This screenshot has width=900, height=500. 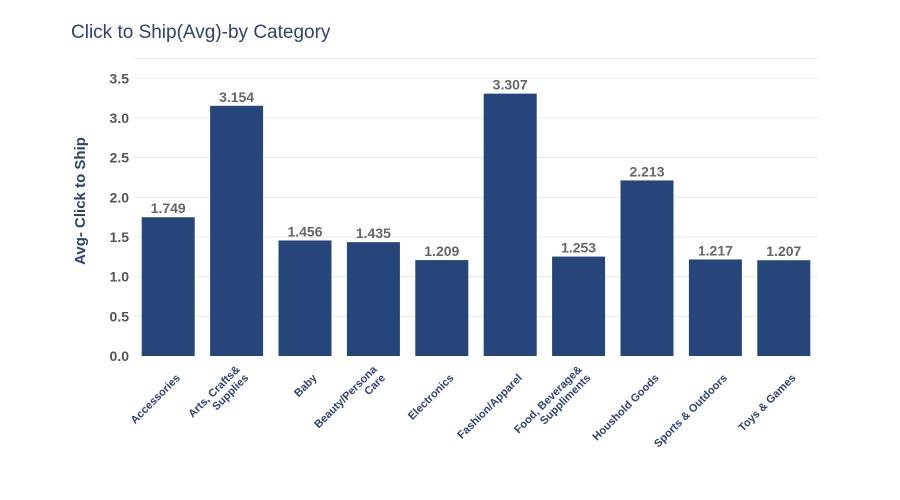 I want to click on y-tick-label: 0.0, so click(x=120, y=356).